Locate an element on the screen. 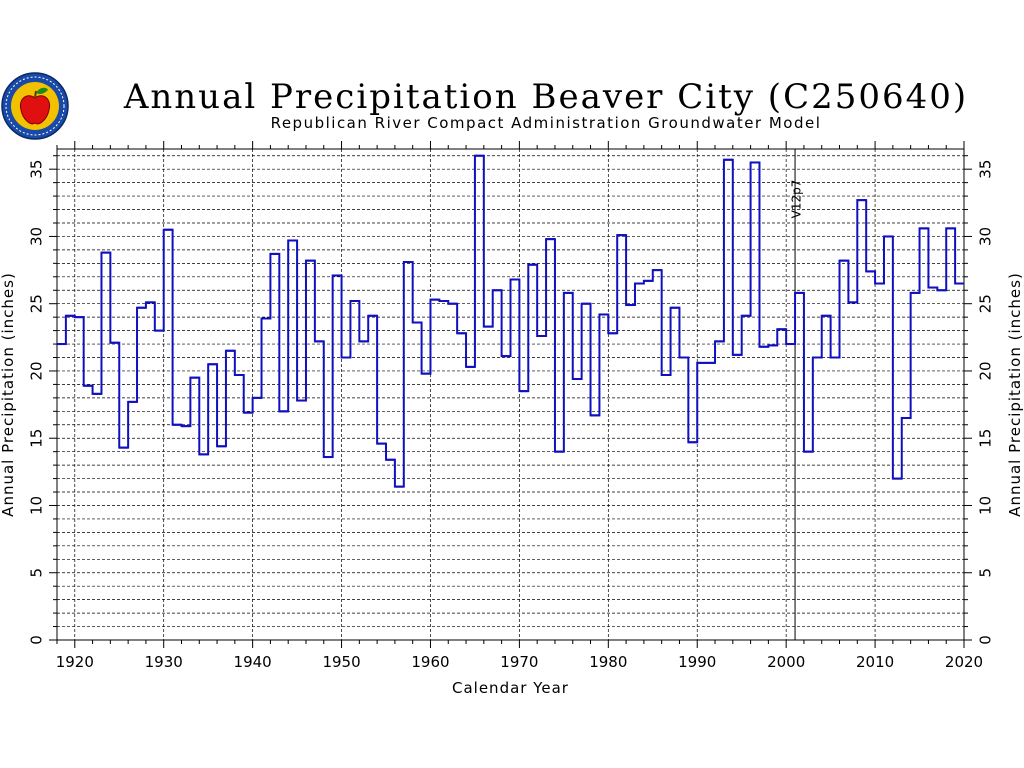  apple-icon is located at coordinates (35, 106).